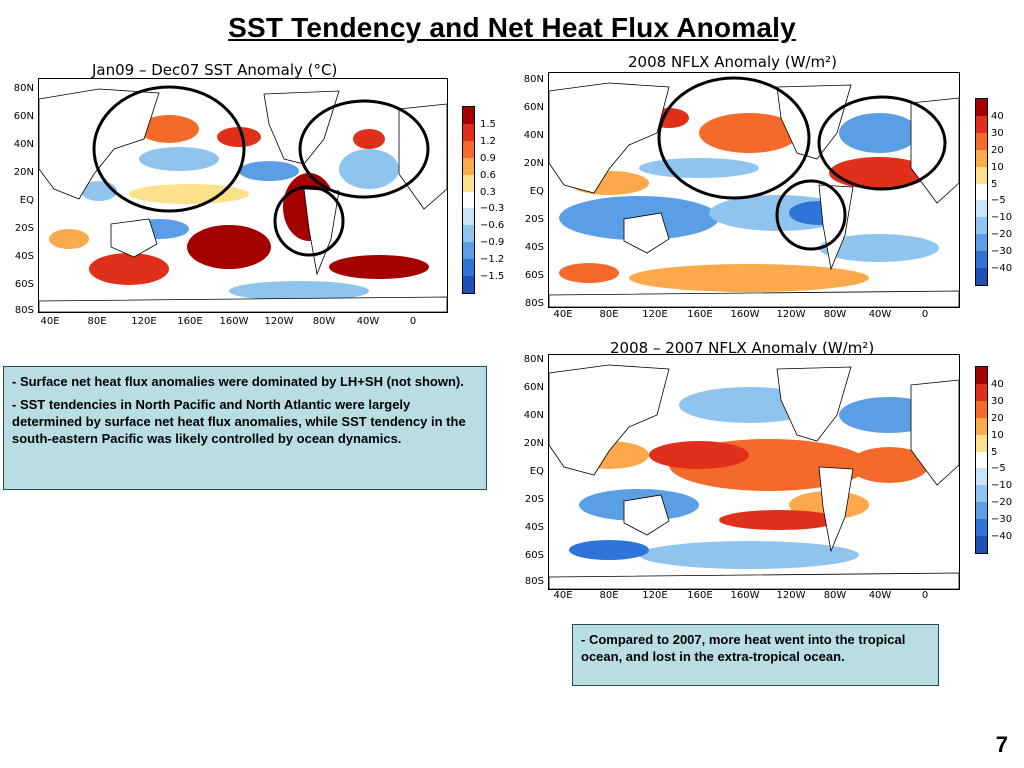 This screenshot has width=1024, height=768. I want to click on page-number: 7, so click(1001, 744).